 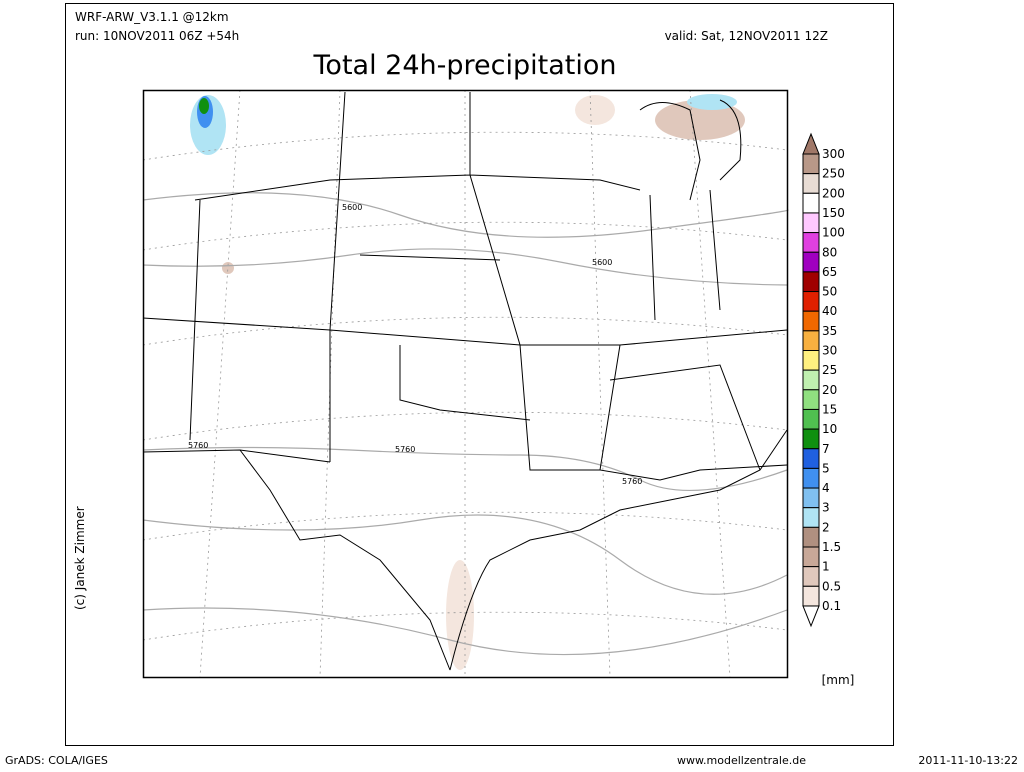 I want to click on colorbar-label: 50, so click(x=829, y=292).